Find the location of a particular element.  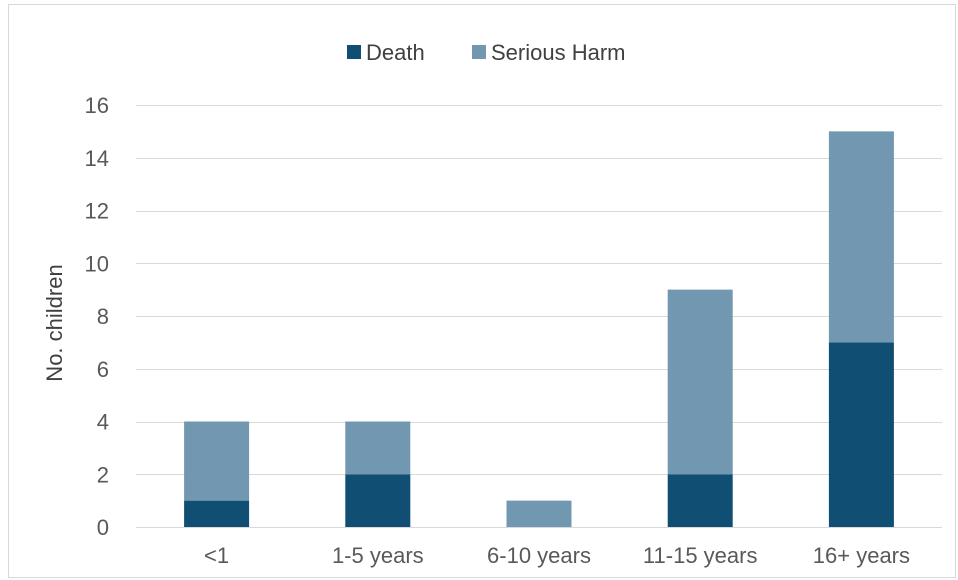

legend: Death Serious Harm is located at coordinates (486, 52).